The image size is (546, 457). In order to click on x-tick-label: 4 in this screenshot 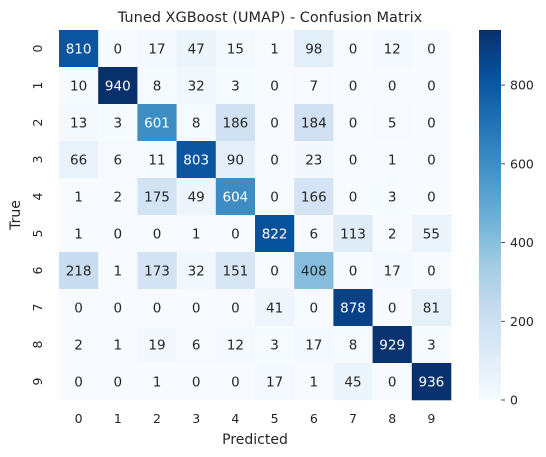, I will do `click(235, 418)`.